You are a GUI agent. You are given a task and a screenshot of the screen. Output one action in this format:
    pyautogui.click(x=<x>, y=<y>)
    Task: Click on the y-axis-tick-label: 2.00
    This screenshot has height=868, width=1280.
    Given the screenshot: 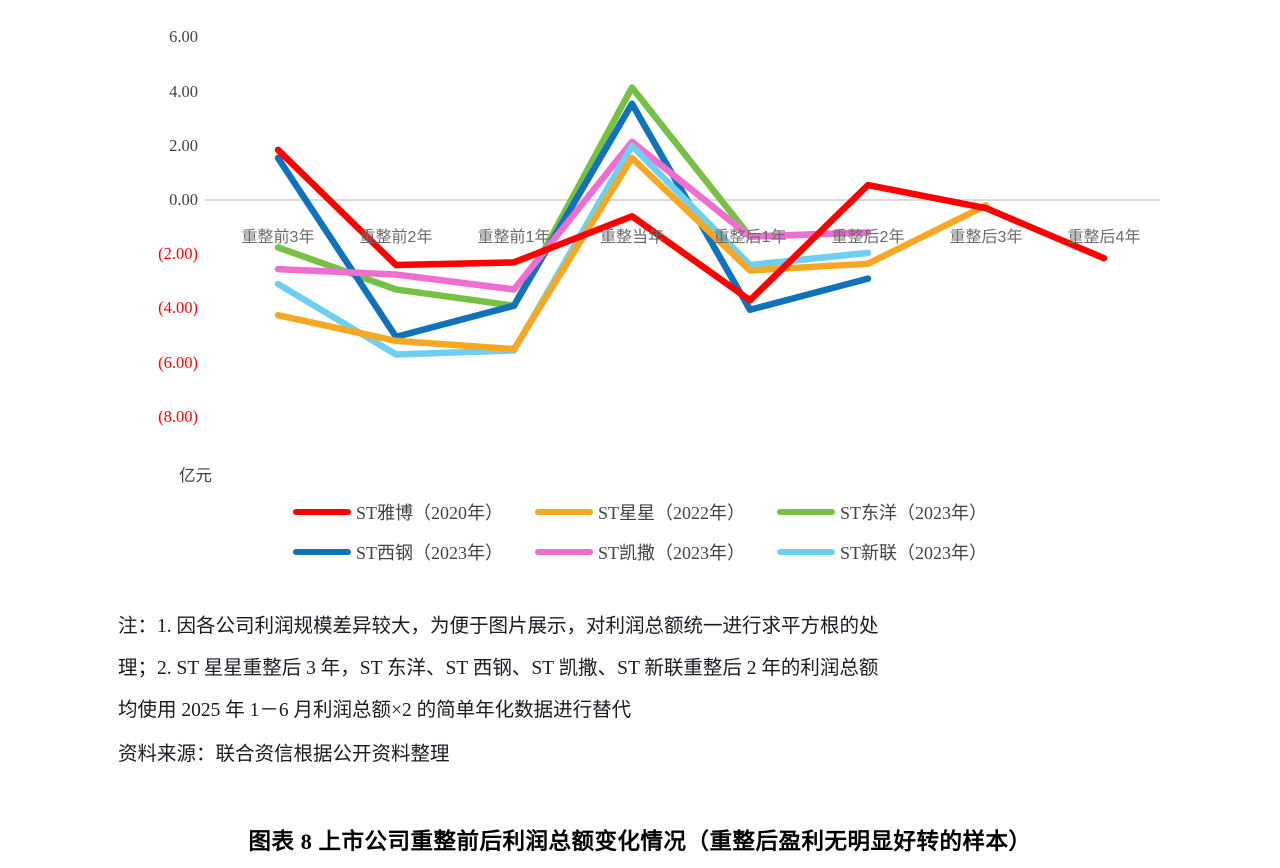 What is the action you would take?
    pyautogui.click(x=183, y=145)
    